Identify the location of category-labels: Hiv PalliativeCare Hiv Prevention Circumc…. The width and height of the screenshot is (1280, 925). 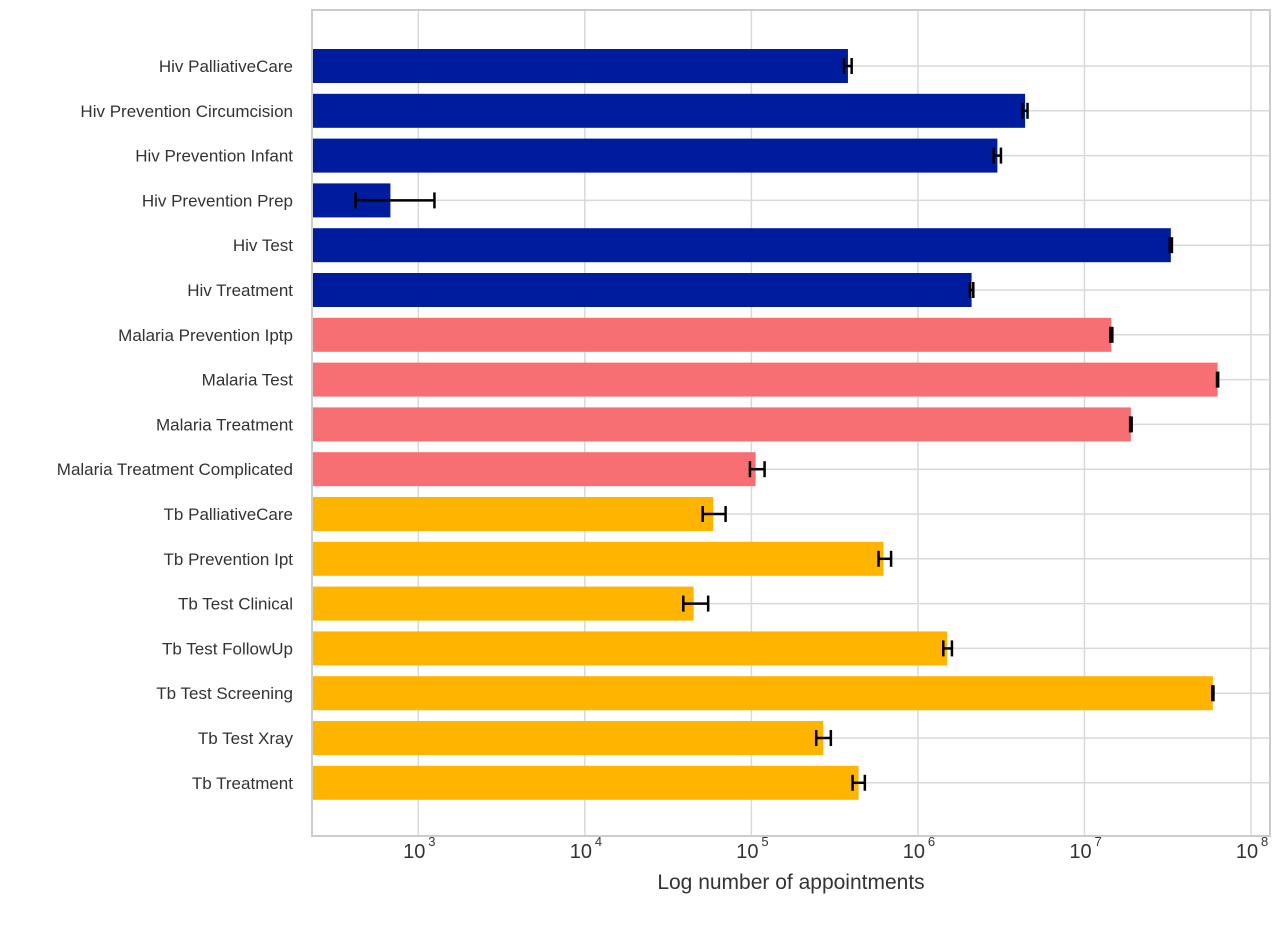
(175, 425).